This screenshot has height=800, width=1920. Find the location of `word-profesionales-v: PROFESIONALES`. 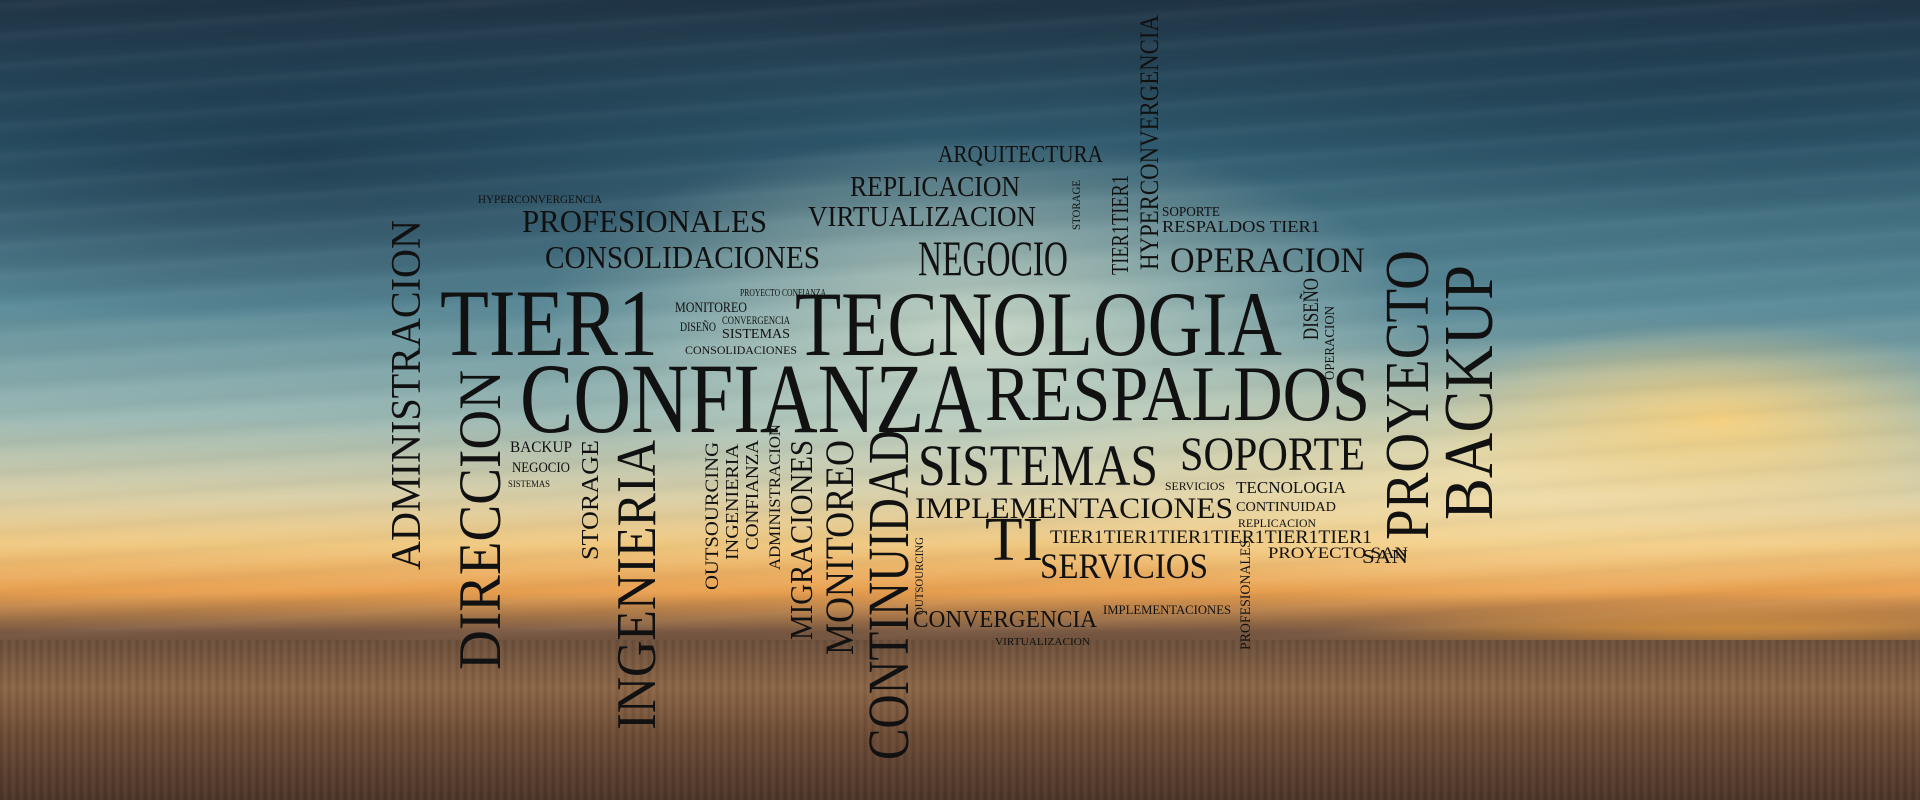

word-profesionales-v: PROFESIONALES is located at coordinates (1246, 595).